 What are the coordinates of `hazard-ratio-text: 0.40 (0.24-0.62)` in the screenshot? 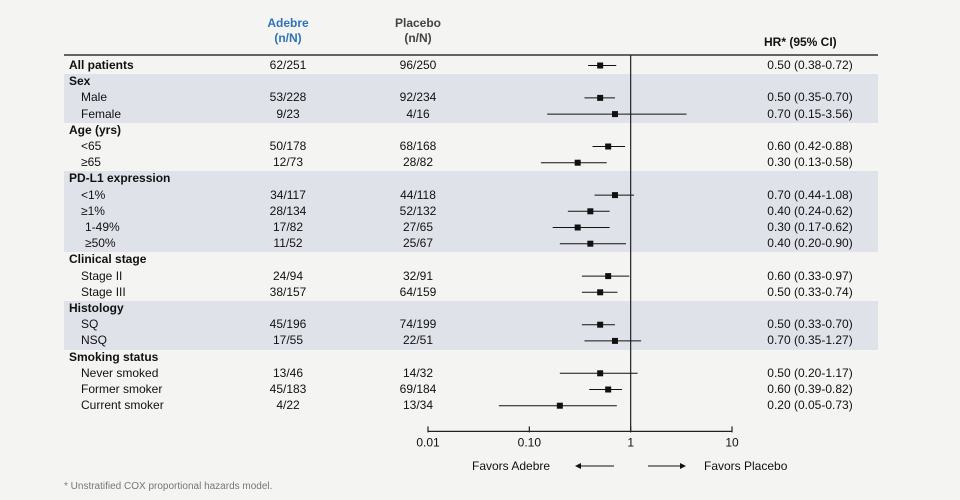 It's located at (810, 210).